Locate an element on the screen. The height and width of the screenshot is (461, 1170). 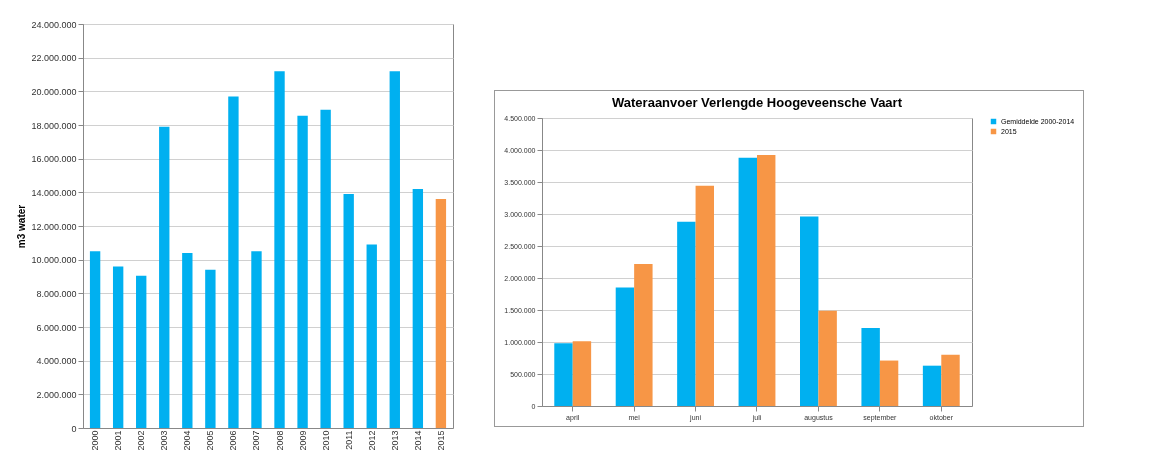
y-tick-label: 6.000.000 is located at coordinates (56, 327).